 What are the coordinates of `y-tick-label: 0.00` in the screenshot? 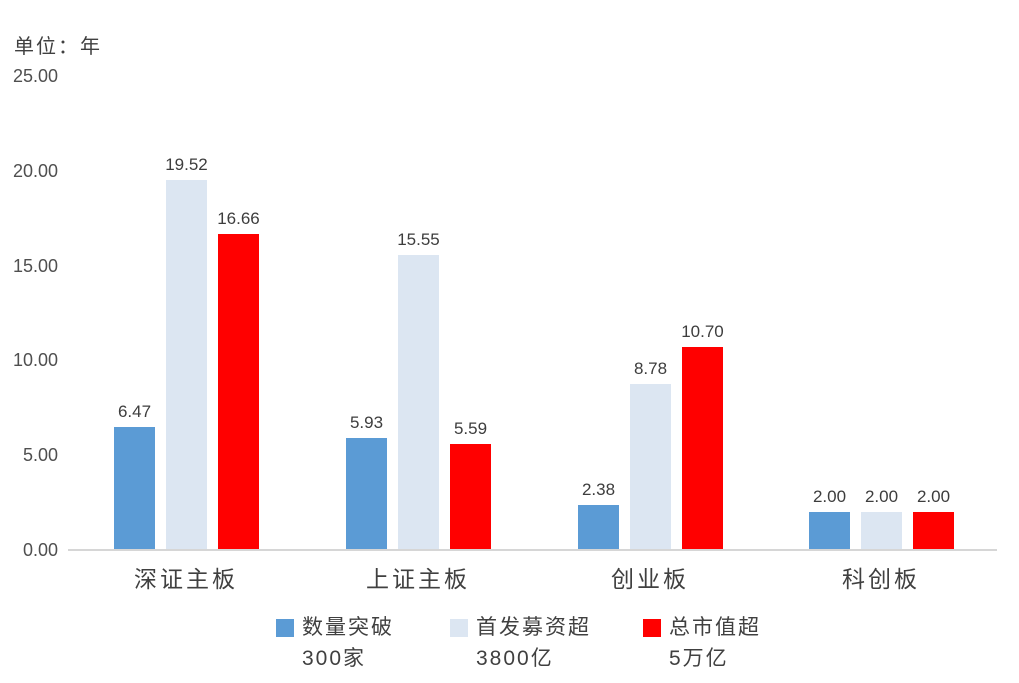 It's located at (40, 550).